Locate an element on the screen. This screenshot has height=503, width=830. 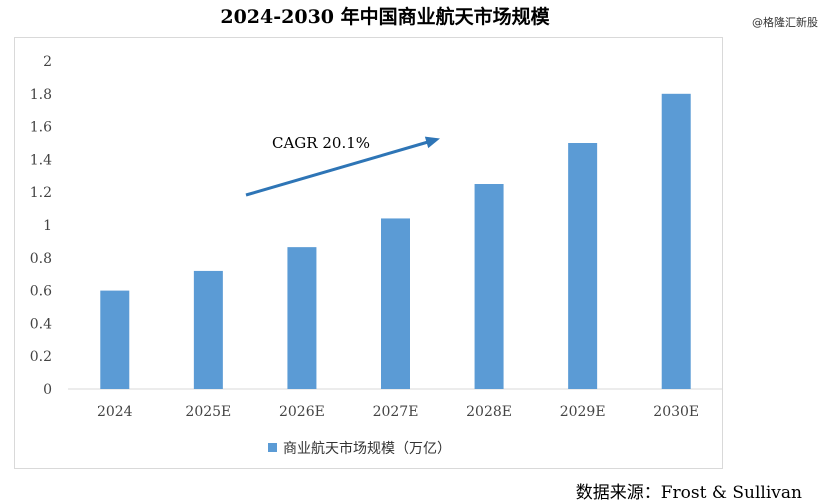
y-tick-label: 0.6 is located at coordinates (41, 292).